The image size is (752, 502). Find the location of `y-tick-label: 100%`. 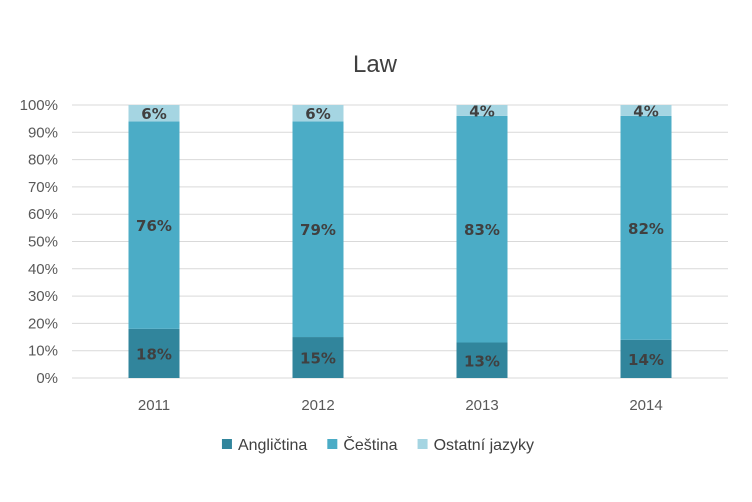

y-tick-label: 100% is located at coordinates (39, 105).